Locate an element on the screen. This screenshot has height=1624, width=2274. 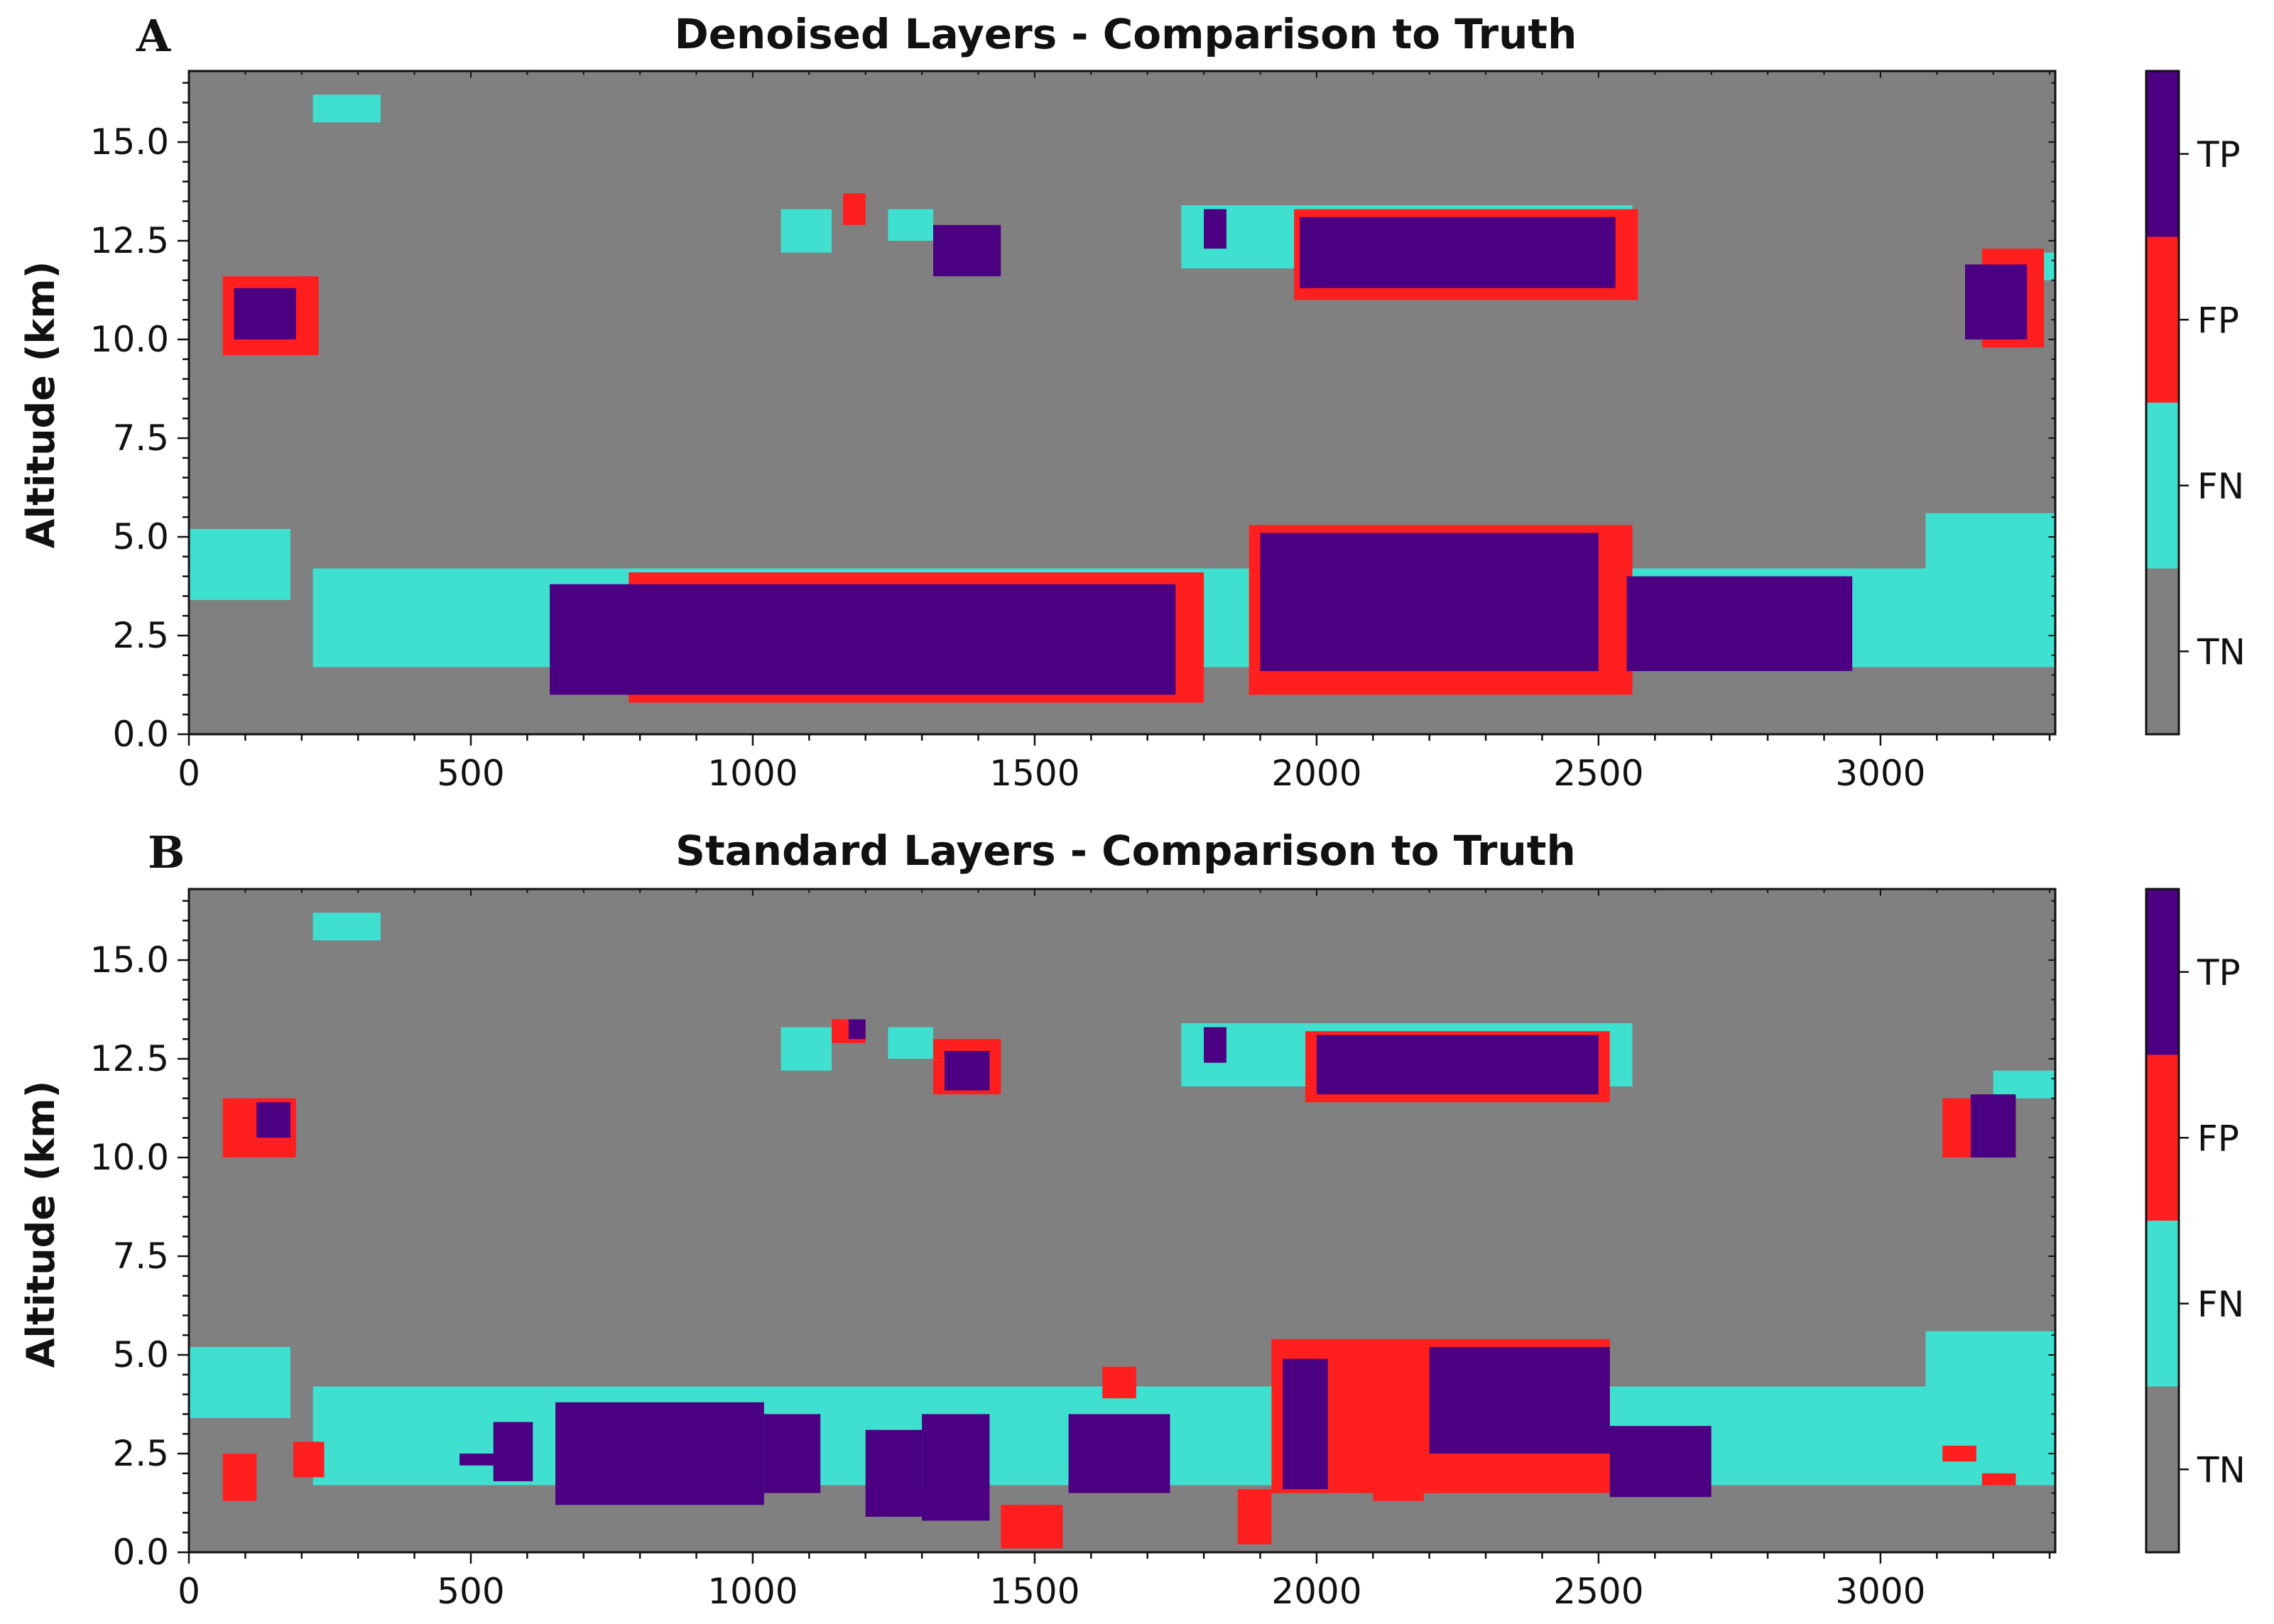
x-tick-label-b-6: 3000 is located at coordinates (1880, 1591).